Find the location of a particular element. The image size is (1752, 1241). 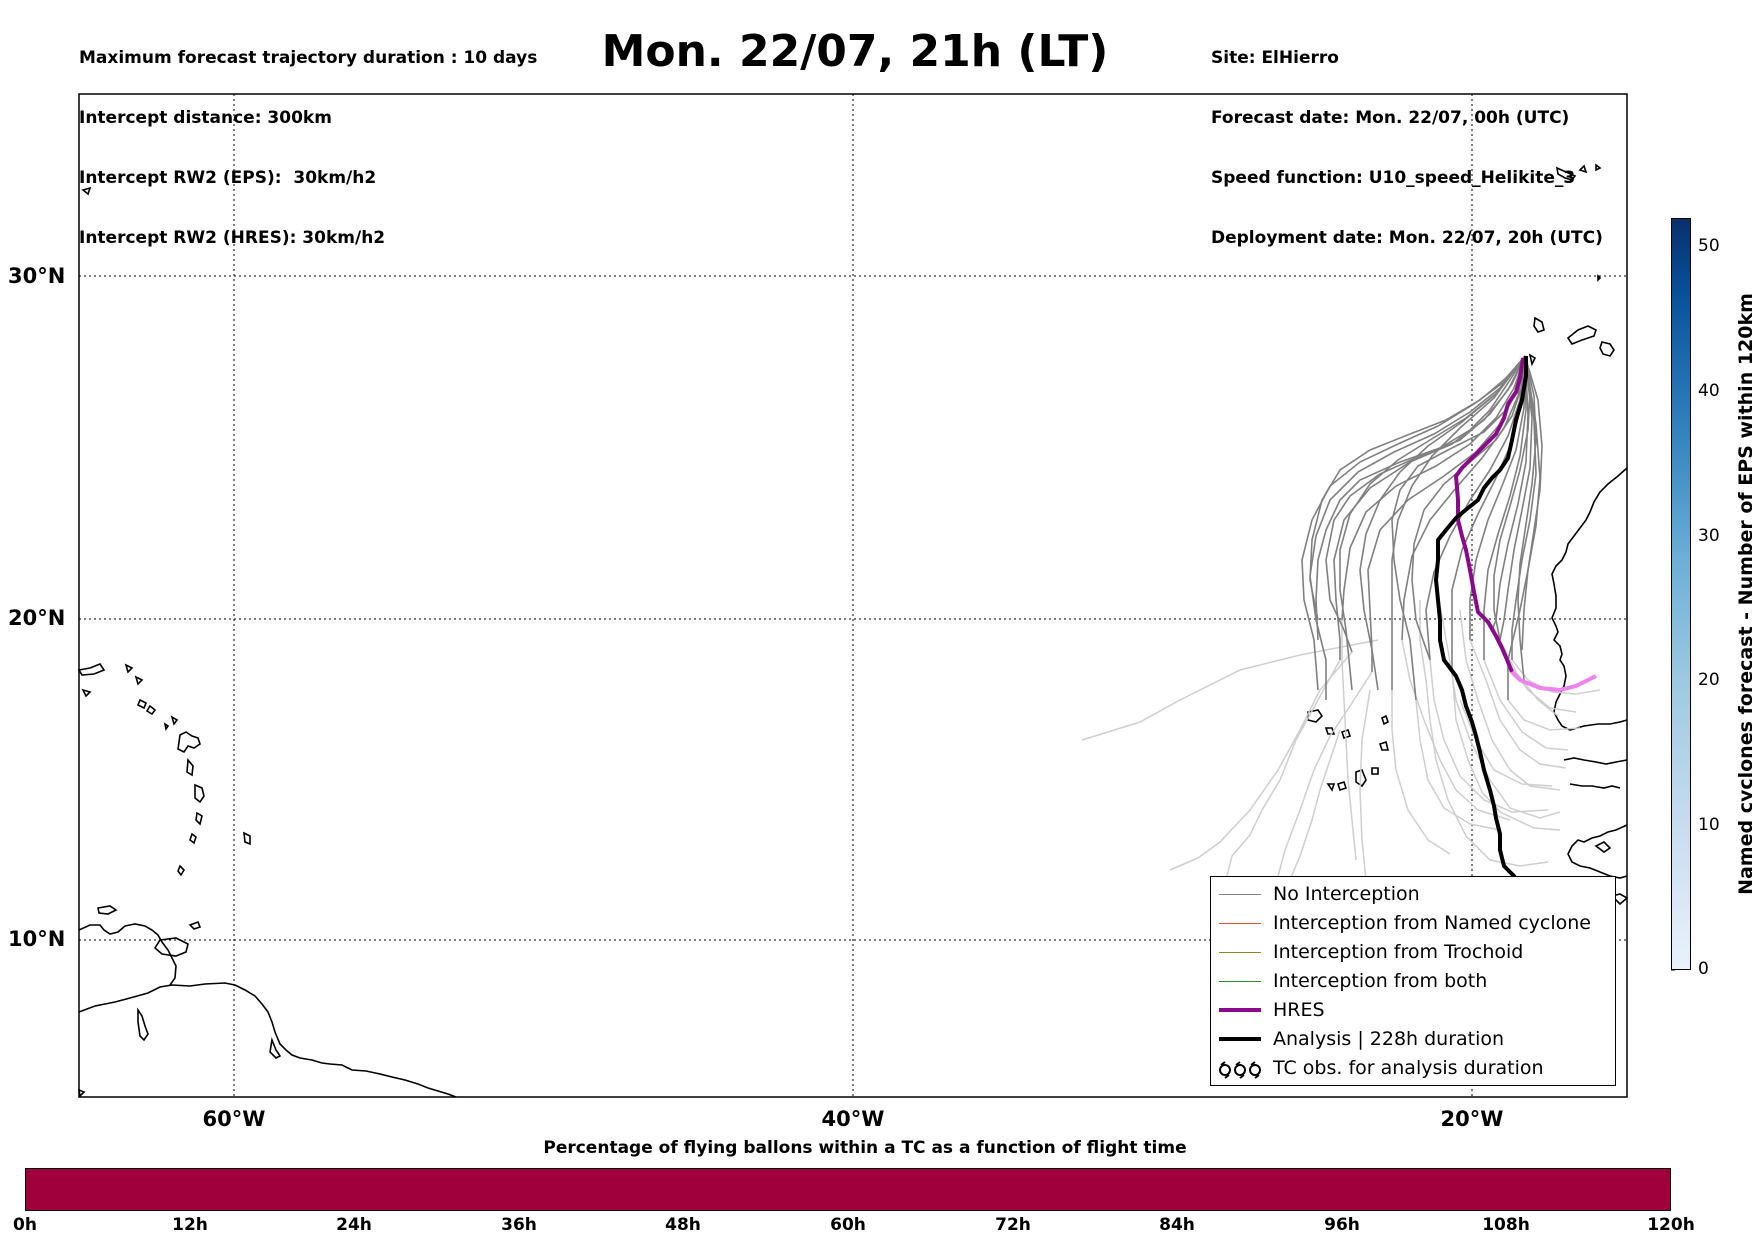

trajectories-no-interception is located at coordinates (1422, 528).